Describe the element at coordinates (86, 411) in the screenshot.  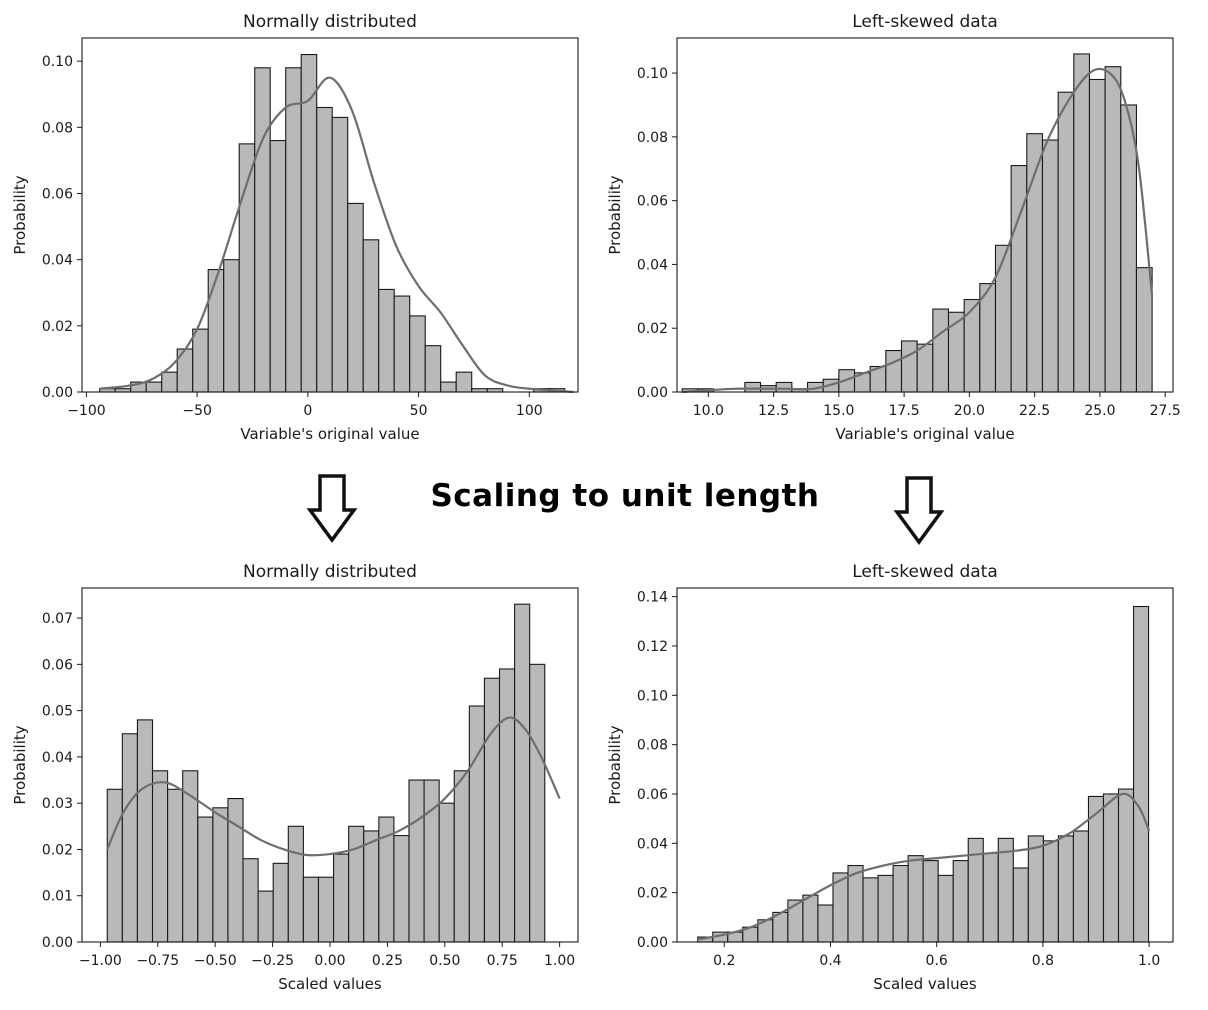
I see `x-tick-label: −100` at that location.